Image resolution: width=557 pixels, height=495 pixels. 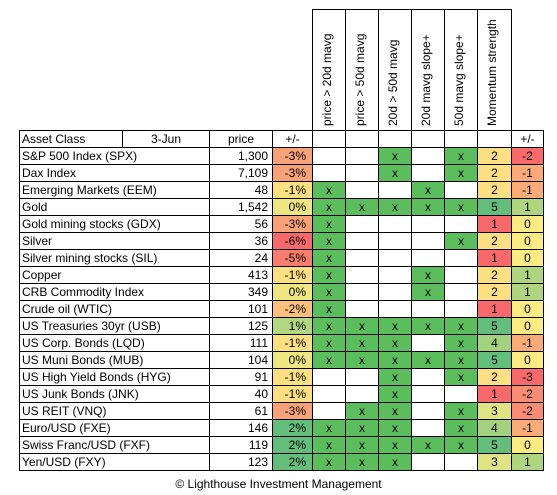 I want to click on price-header: price, so click(x=241, y=139).